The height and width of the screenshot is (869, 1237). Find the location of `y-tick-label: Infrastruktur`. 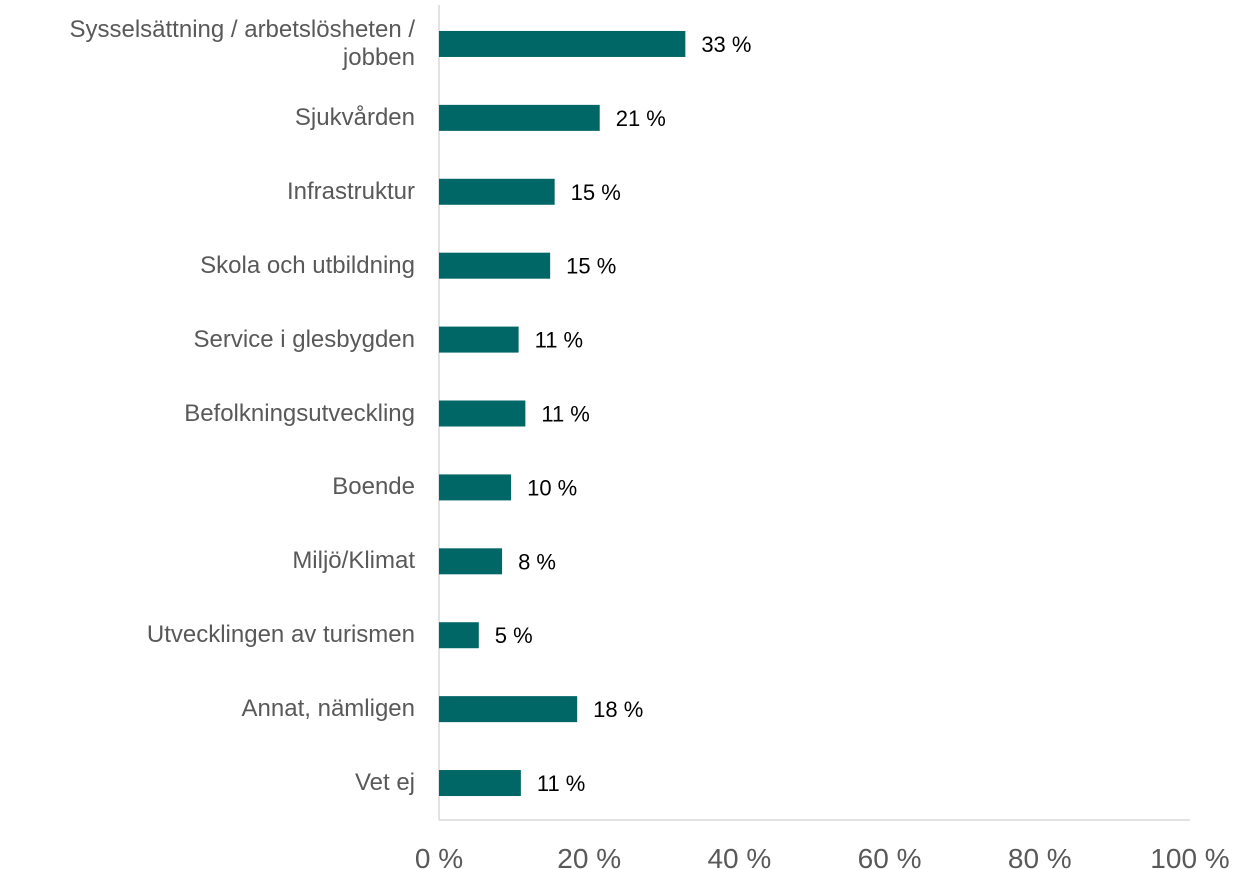

y-tick-label: Infrastruktur is located at coordinates (350, 191).